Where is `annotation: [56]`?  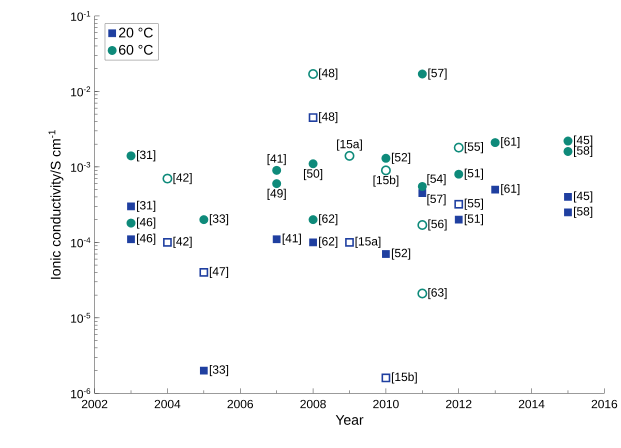 annotation: [56] is located at coordinates (437, 225).